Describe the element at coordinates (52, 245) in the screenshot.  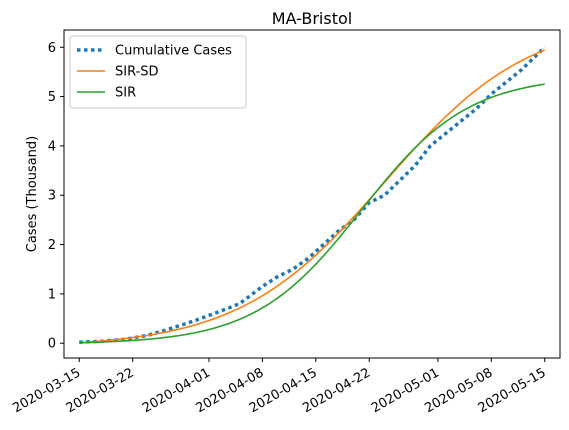
I see `y-tick-label: 2` at that location.